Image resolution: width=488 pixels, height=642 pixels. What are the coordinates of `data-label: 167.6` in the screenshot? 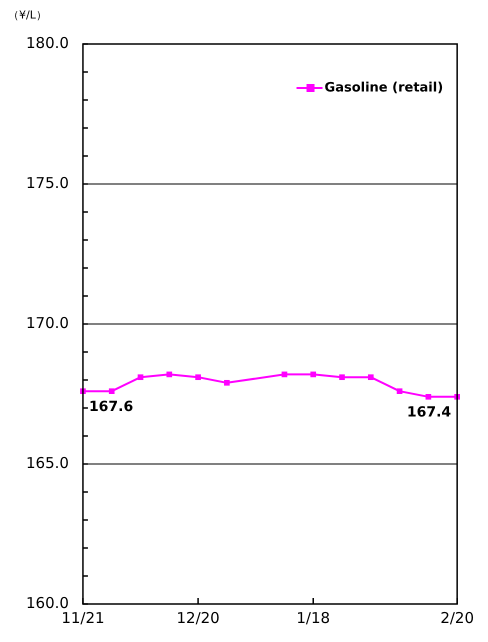 It's located at (111, 406).